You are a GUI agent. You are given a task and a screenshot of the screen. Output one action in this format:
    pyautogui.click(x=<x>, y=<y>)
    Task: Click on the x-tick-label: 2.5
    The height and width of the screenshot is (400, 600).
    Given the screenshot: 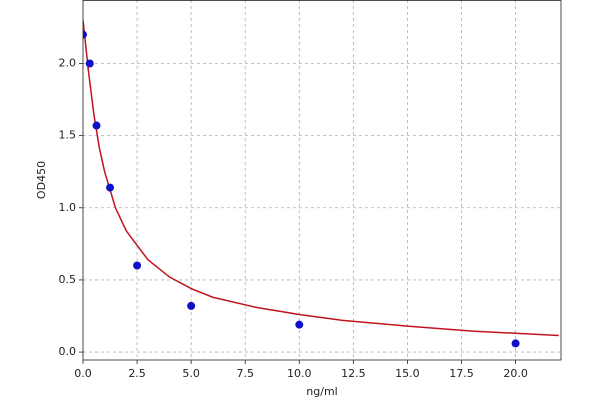 What is the action you would take?
    pyautogui.click(x=137, y=373)
    